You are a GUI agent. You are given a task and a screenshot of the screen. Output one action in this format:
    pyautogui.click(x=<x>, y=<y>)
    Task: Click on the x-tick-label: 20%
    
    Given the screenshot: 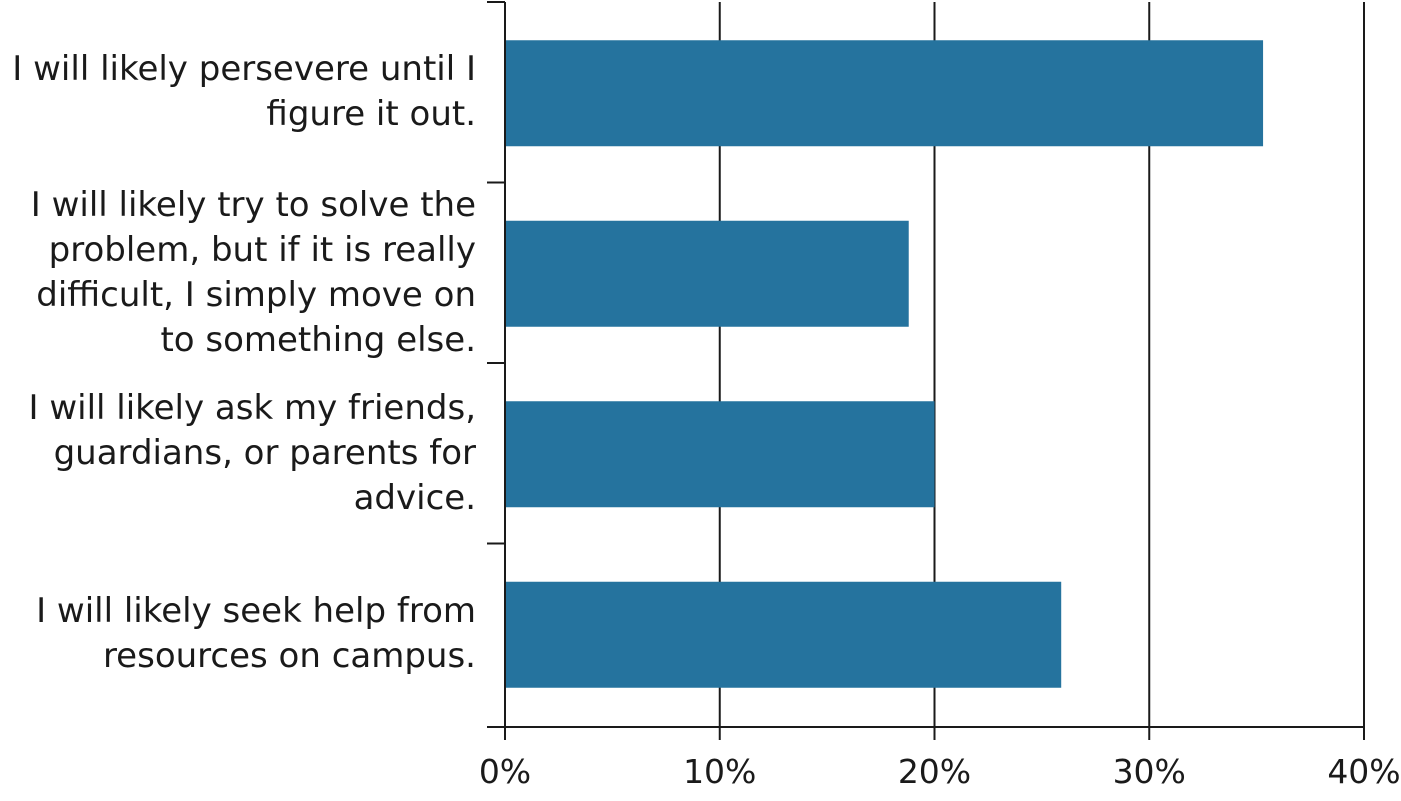 What is the action you would take?
    pyautogui.click(x=934, y=771)
    